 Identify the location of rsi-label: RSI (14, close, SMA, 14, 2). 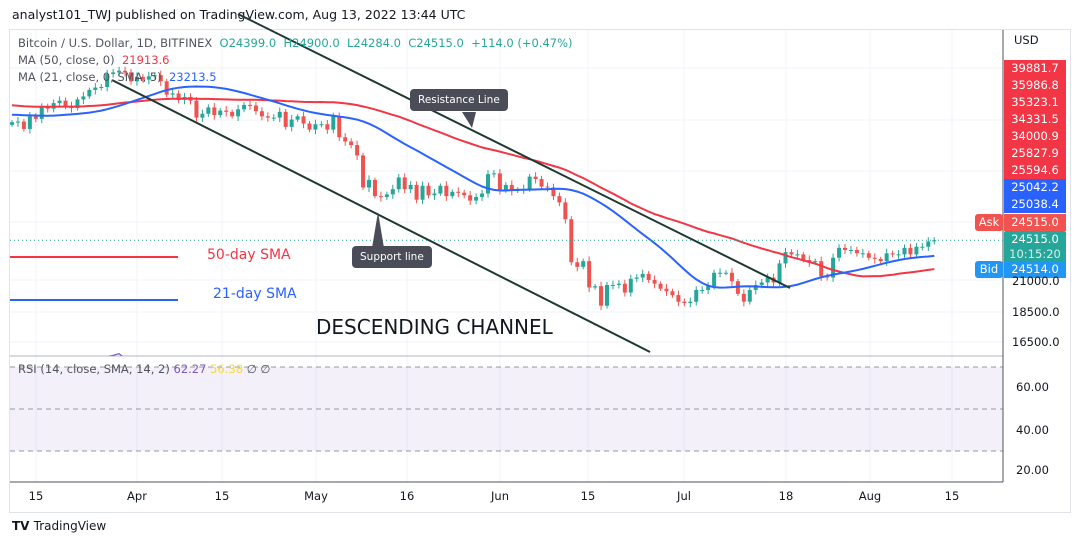
(94, 369).